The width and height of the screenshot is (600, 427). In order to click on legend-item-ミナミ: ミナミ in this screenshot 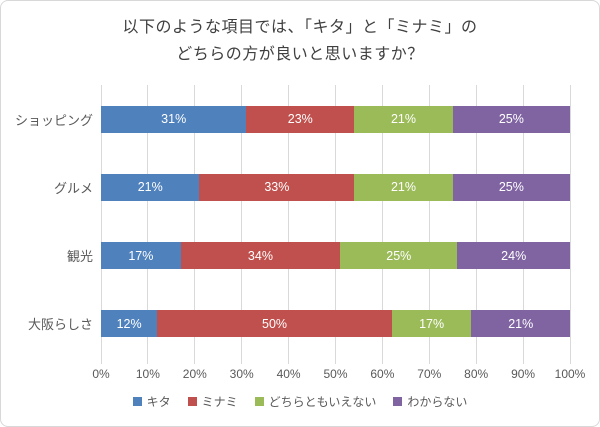, I will do `click(212, 401)`.